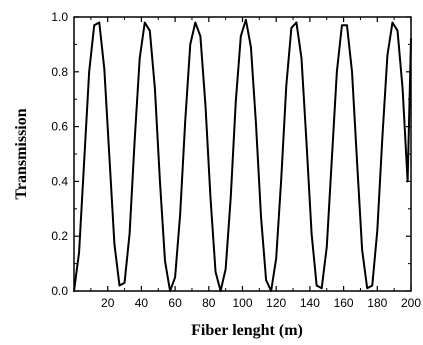 The image size is (423, 345). What do you see at coordinates (21, 153) in the screenshot?
I see `y-axis-label: Transmission` at bounding box center [21, 153].